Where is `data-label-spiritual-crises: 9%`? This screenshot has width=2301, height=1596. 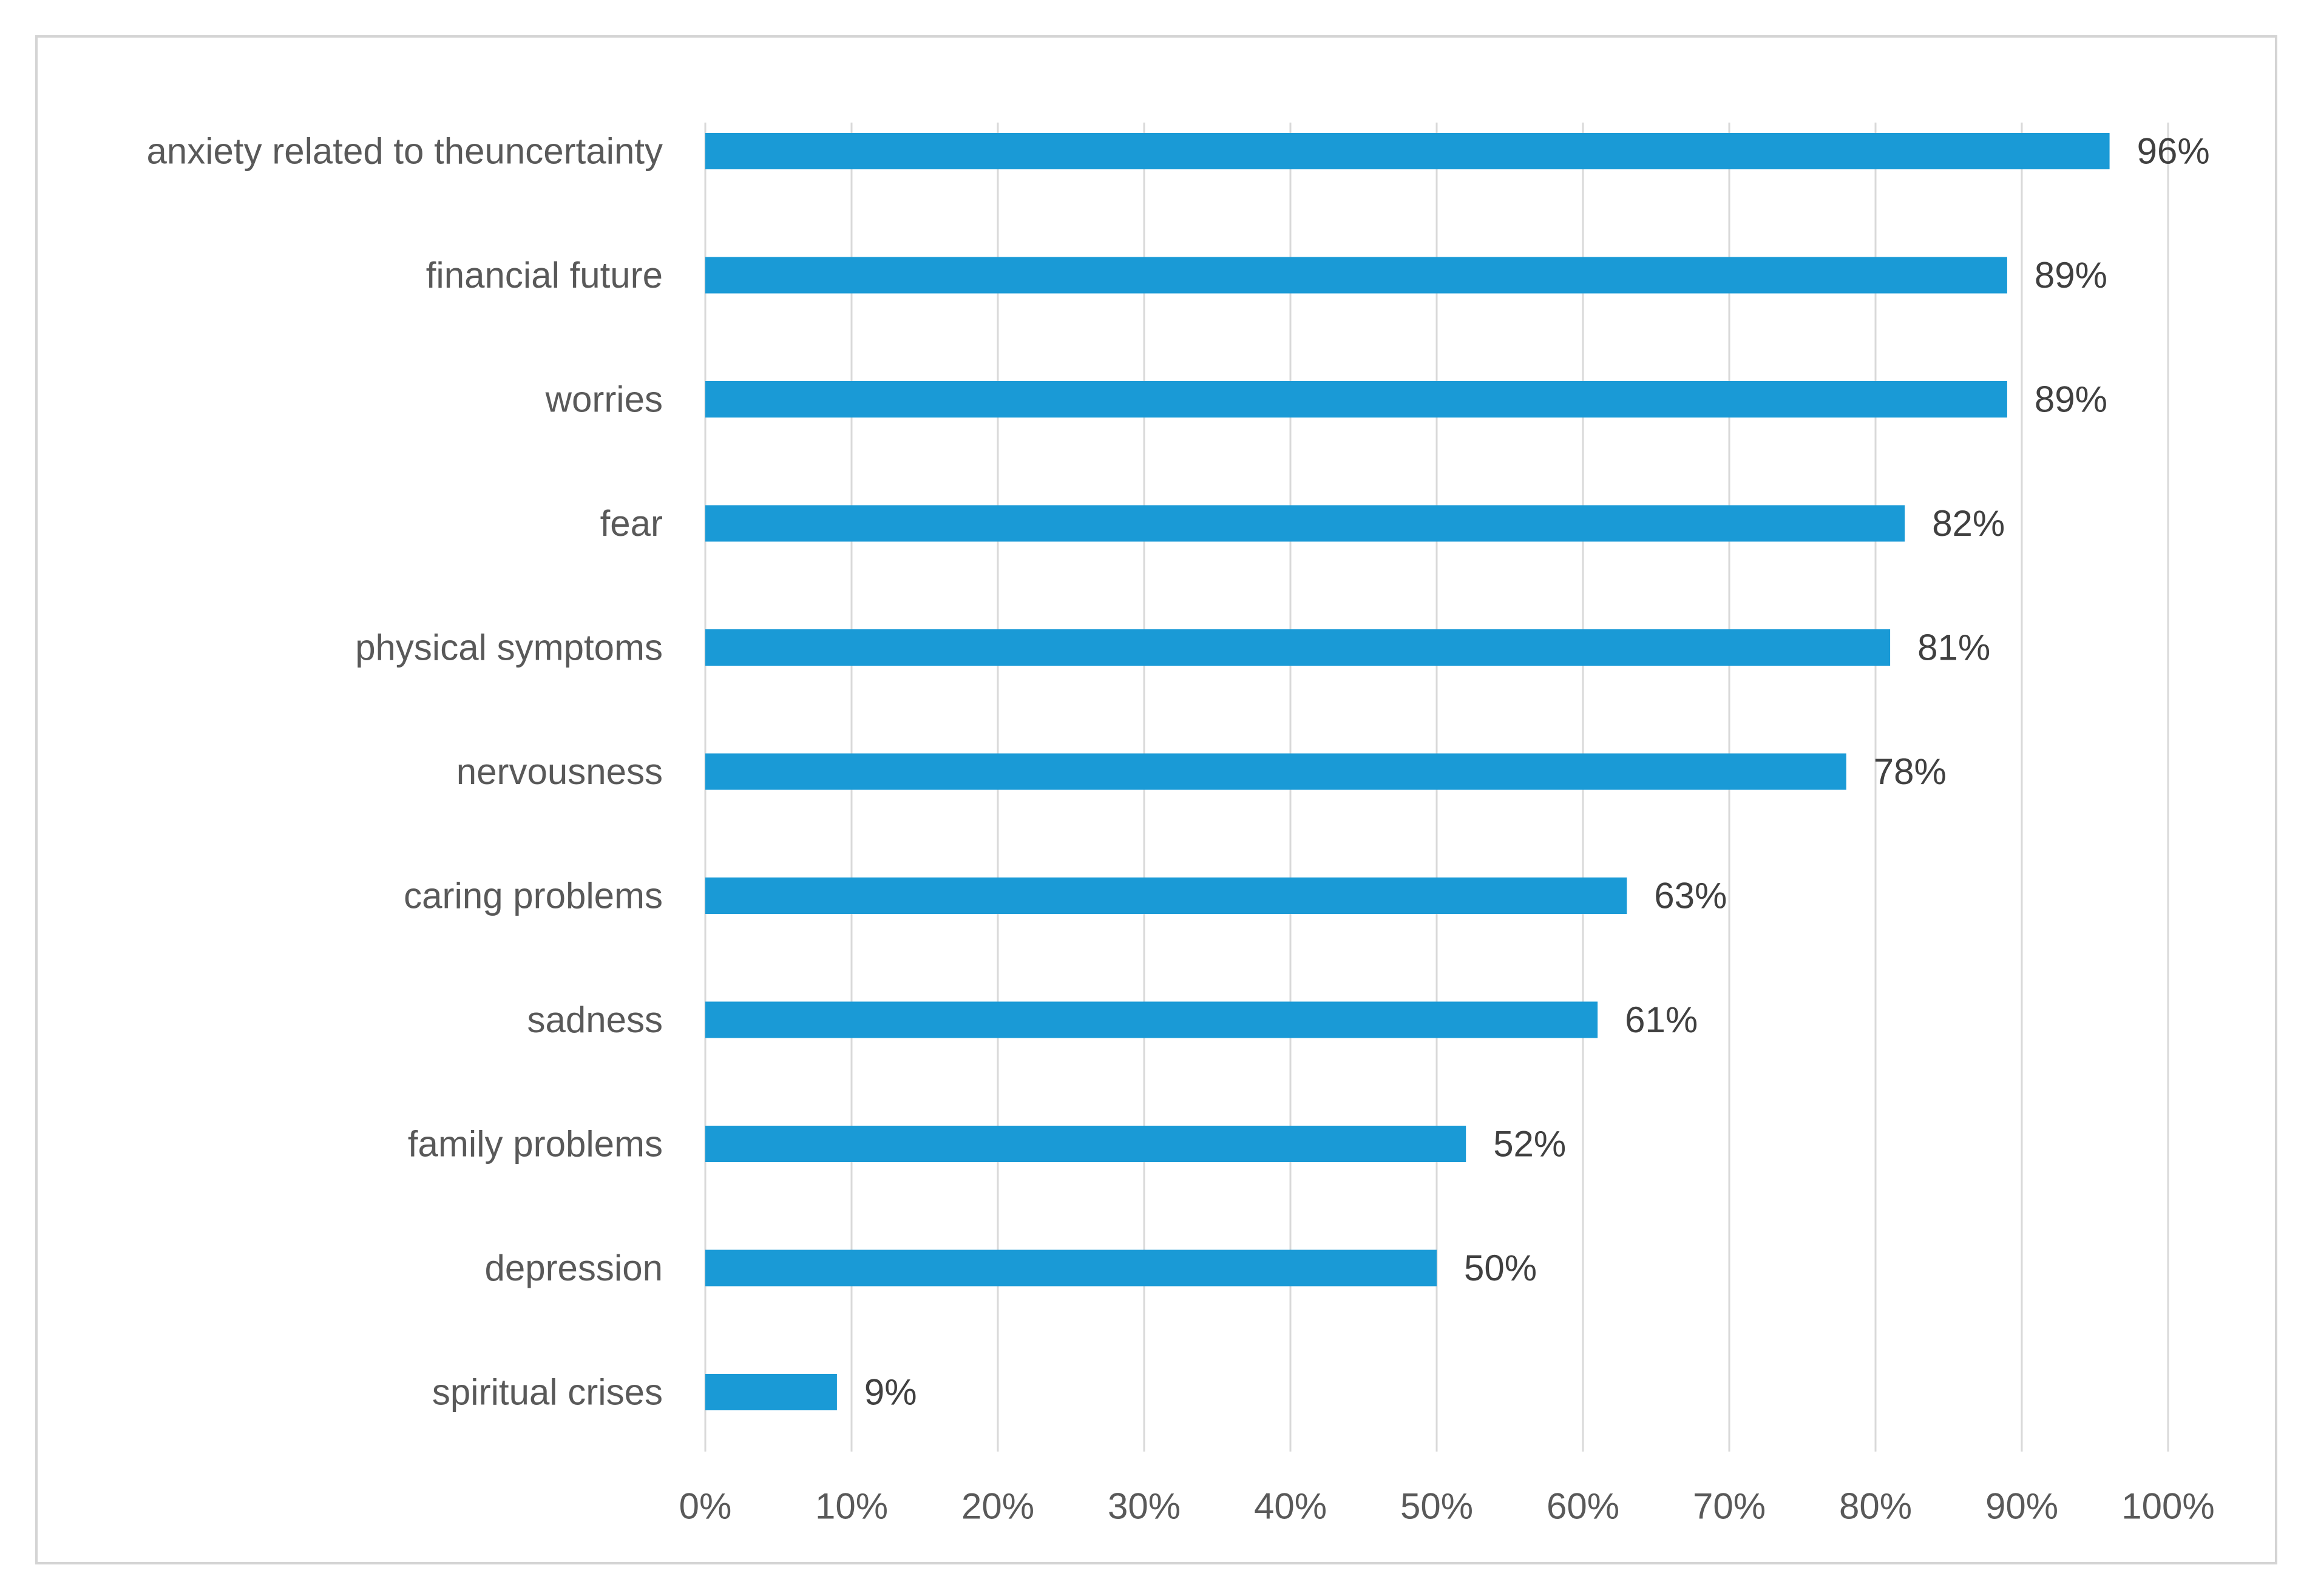 data-label-spiritual-crises: 9% is located at coordinates (890, 1392).